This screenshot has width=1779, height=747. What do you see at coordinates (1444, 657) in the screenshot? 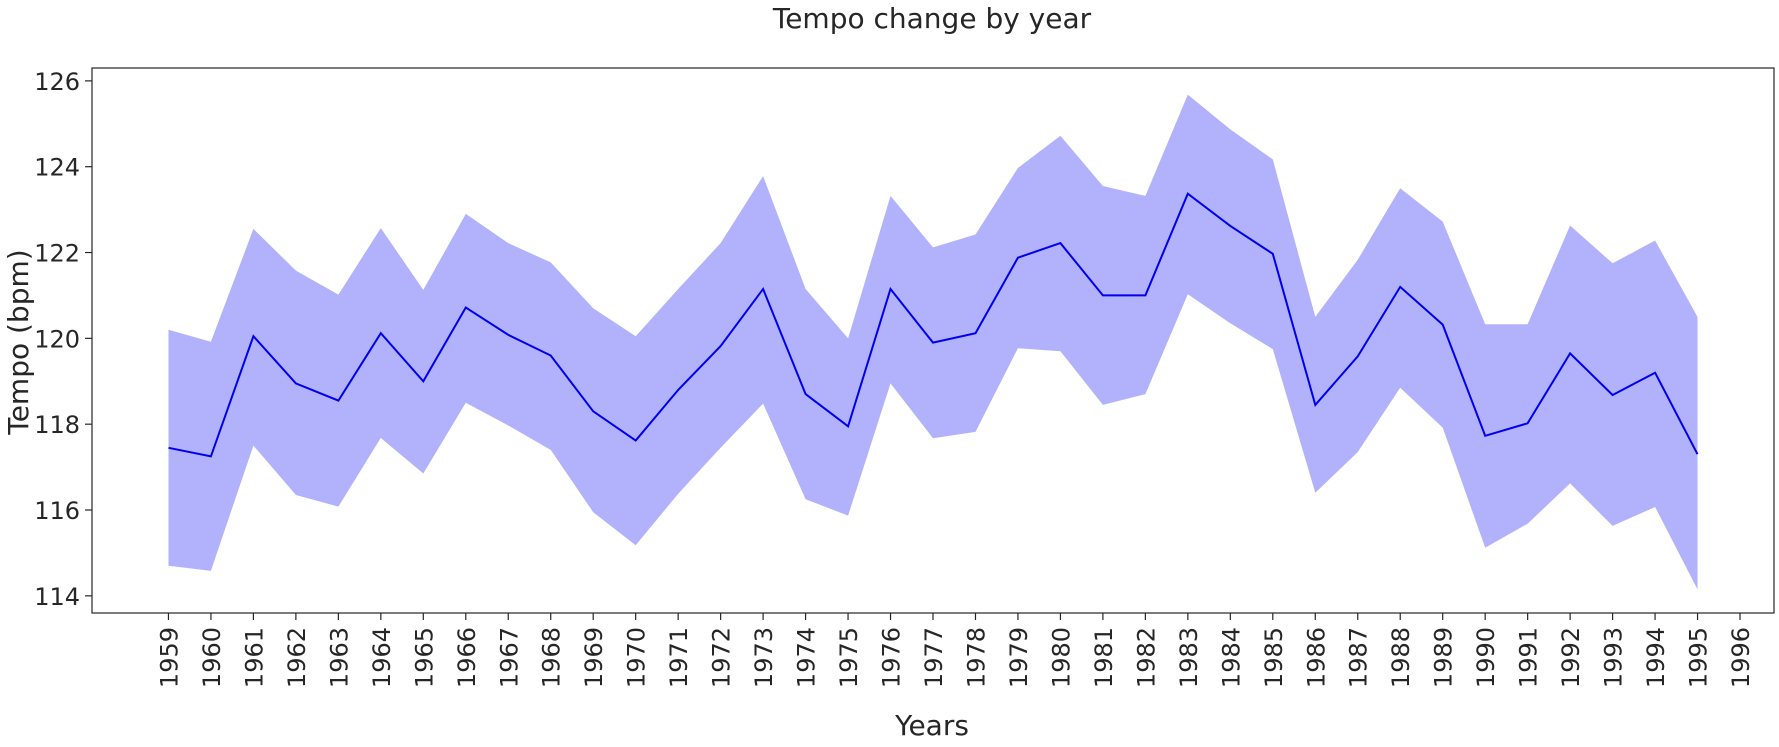
I see `x-tick-label: 1989` at bounding box center [1444, 657].